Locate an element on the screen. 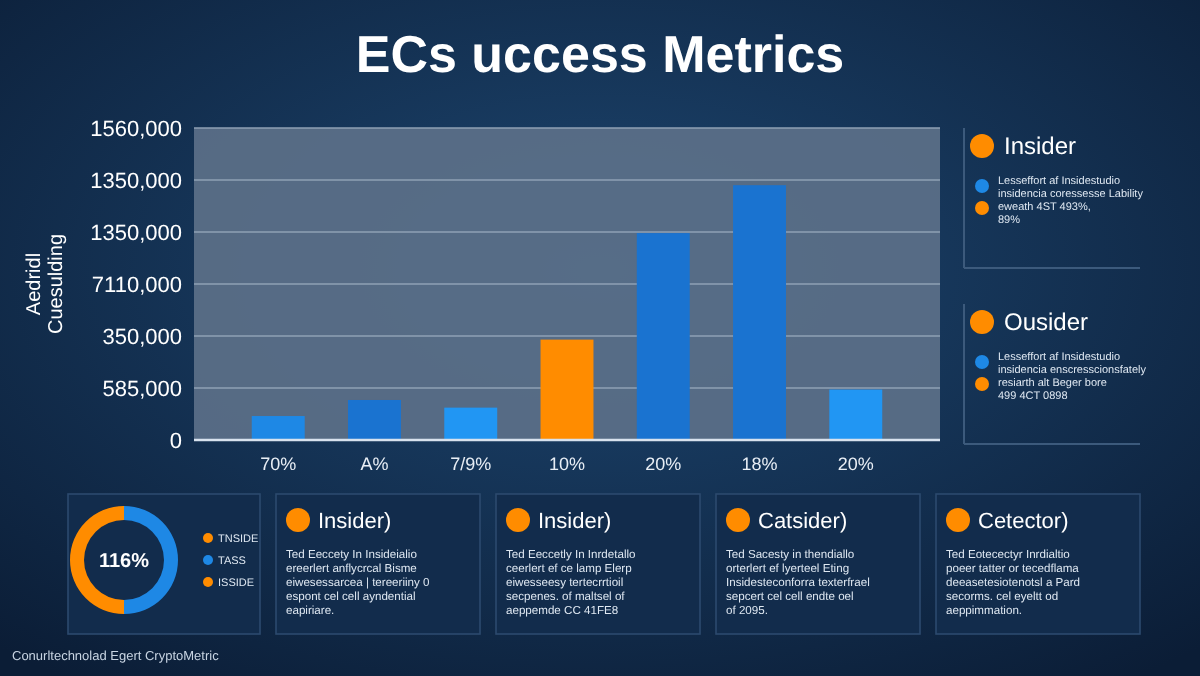 The image size is (1200, 676). category-label: Cetector) is located at coordinates (1023, 522).